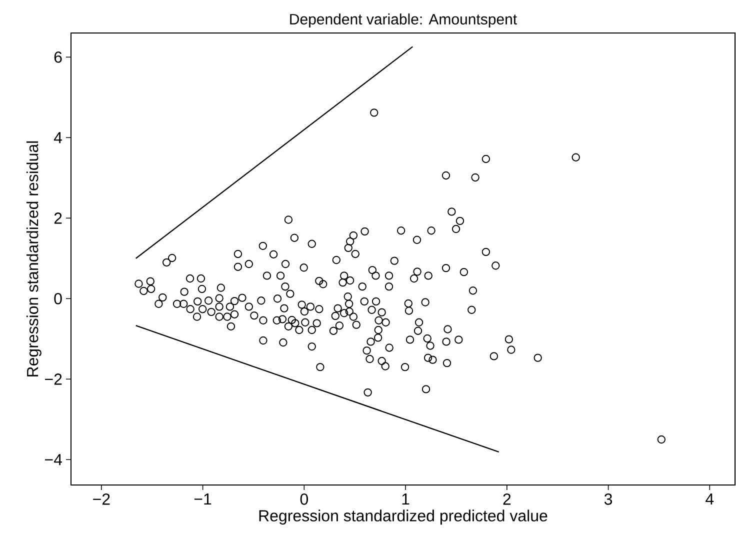 Image resolution: width=736 pixels, height=548 pixels. Describe the element at coordinates (710, 499) in the screenshot. I see `x-tick-label: 4` at that location.